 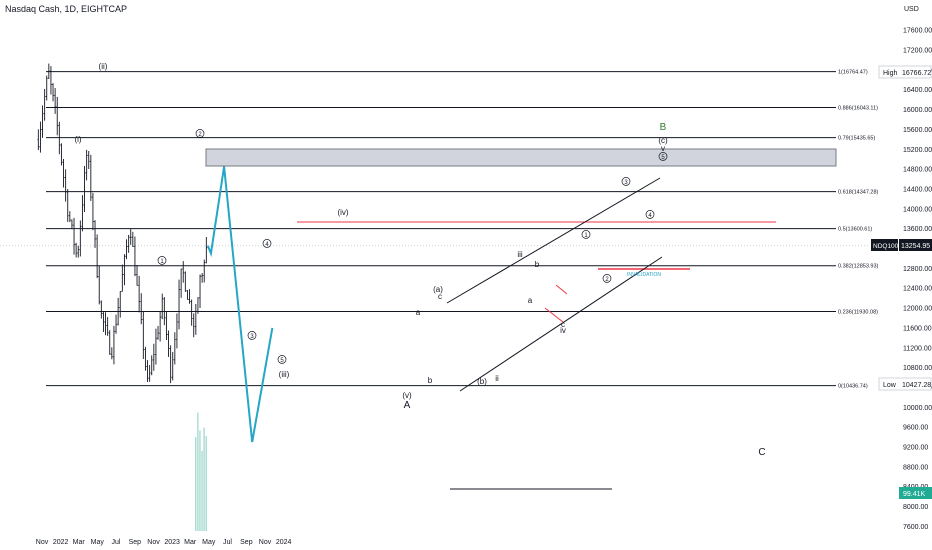 I want to click on price-tick-label: 14400.00, so click(x=917, y=189).